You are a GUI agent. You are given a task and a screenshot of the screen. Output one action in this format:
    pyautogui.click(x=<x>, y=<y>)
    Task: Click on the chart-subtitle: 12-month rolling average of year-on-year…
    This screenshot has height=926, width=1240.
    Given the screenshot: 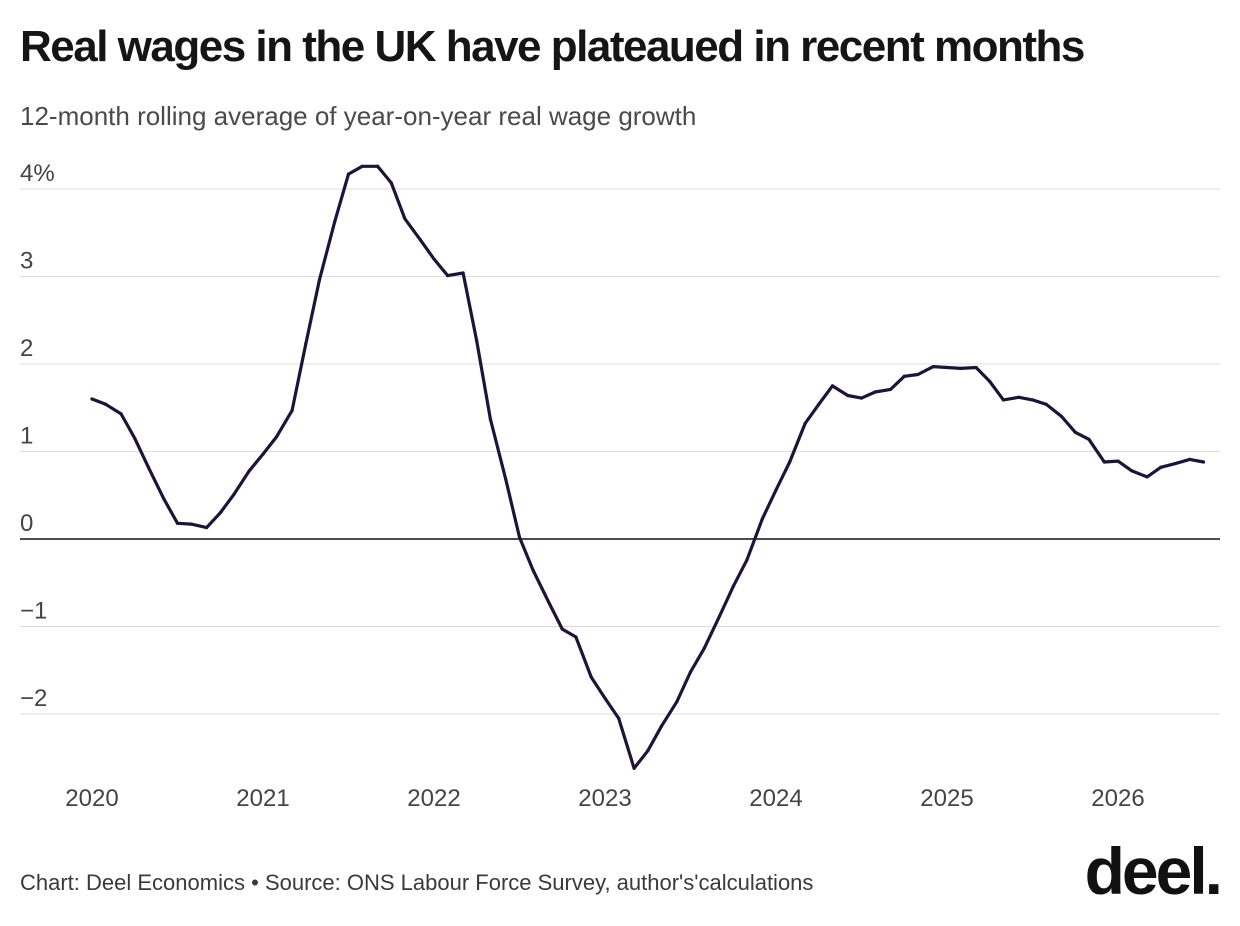 What is the action you would take?
    pyautogui.click(x=358, y=116)
    